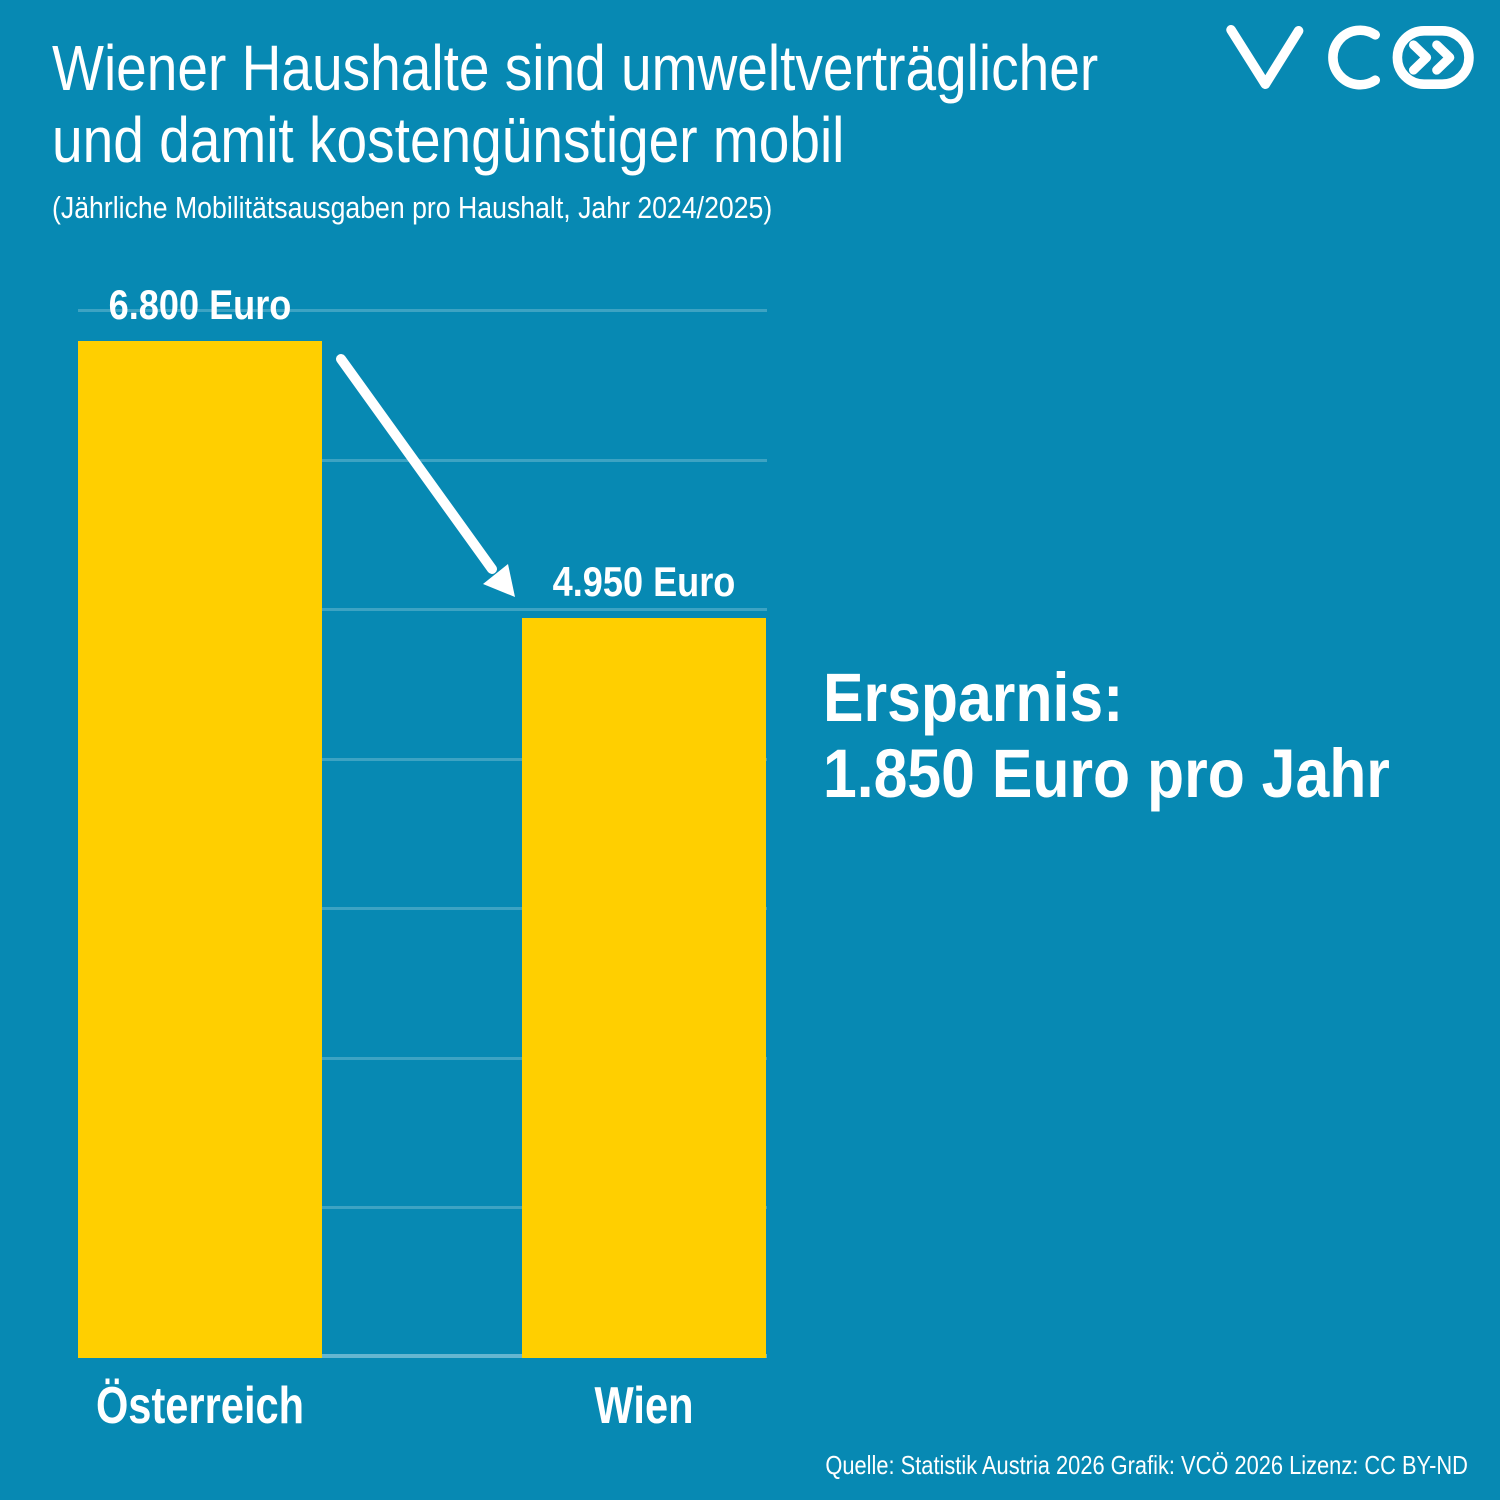 This screenshot has height=1500, width=1500. I want to click on x-axis-baseline, so click(422, 1356).